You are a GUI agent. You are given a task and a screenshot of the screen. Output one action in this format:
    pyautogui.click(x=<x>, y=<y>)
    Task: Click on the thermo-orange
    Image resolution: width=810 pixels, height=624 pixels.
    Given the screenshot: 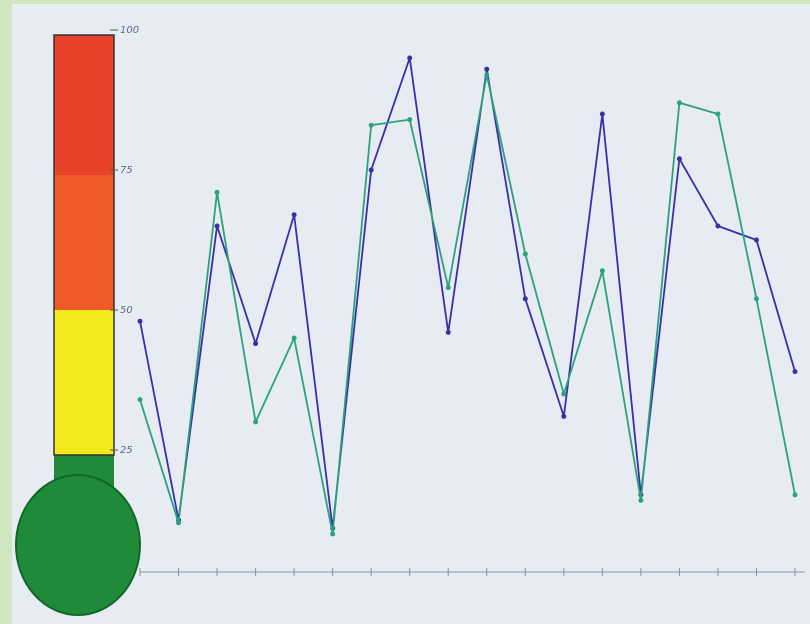 What is the action you would take?
    pyautogui.click(x=84, y=242)
    